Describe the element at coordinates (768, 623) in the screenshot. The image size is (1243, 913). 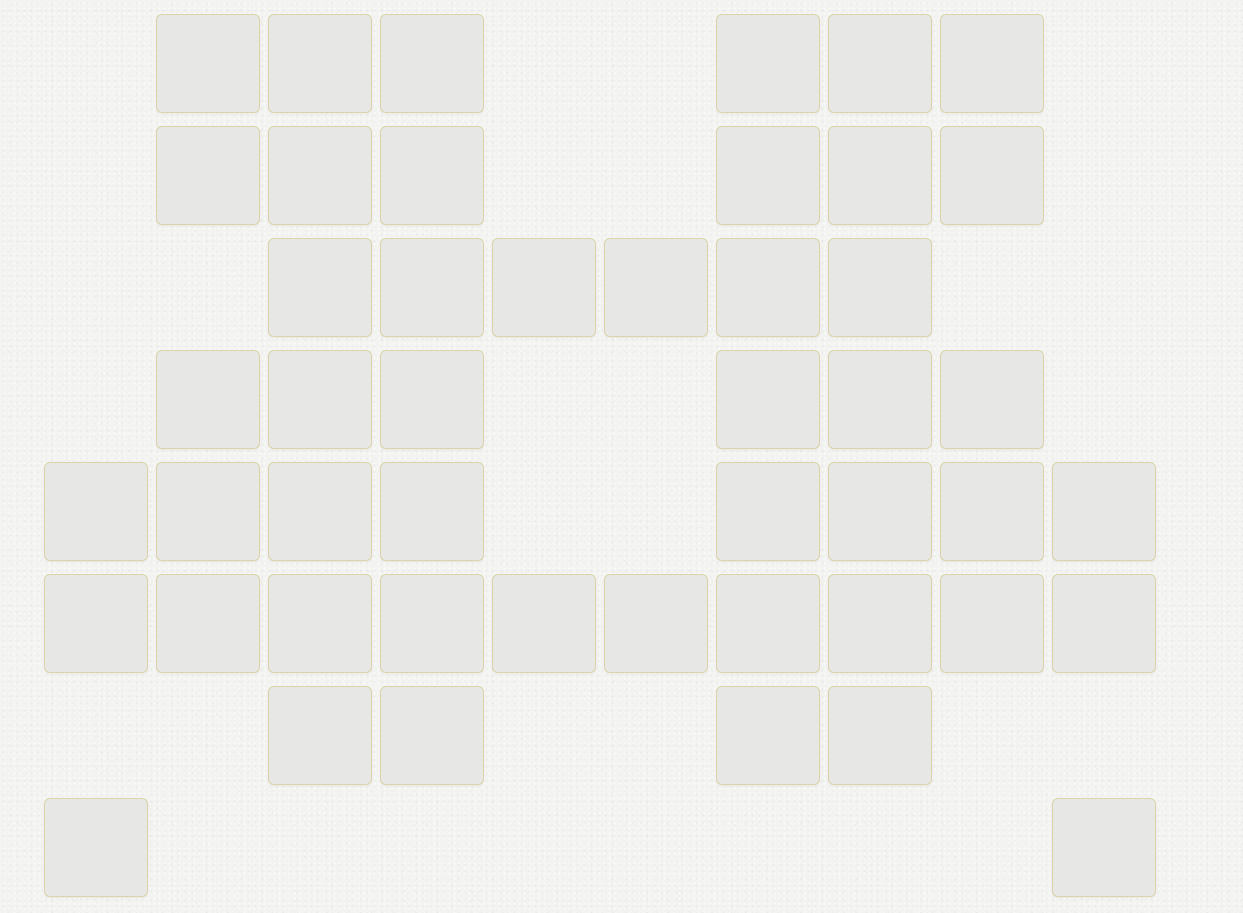
I see `tile-r6-c7` at that location.